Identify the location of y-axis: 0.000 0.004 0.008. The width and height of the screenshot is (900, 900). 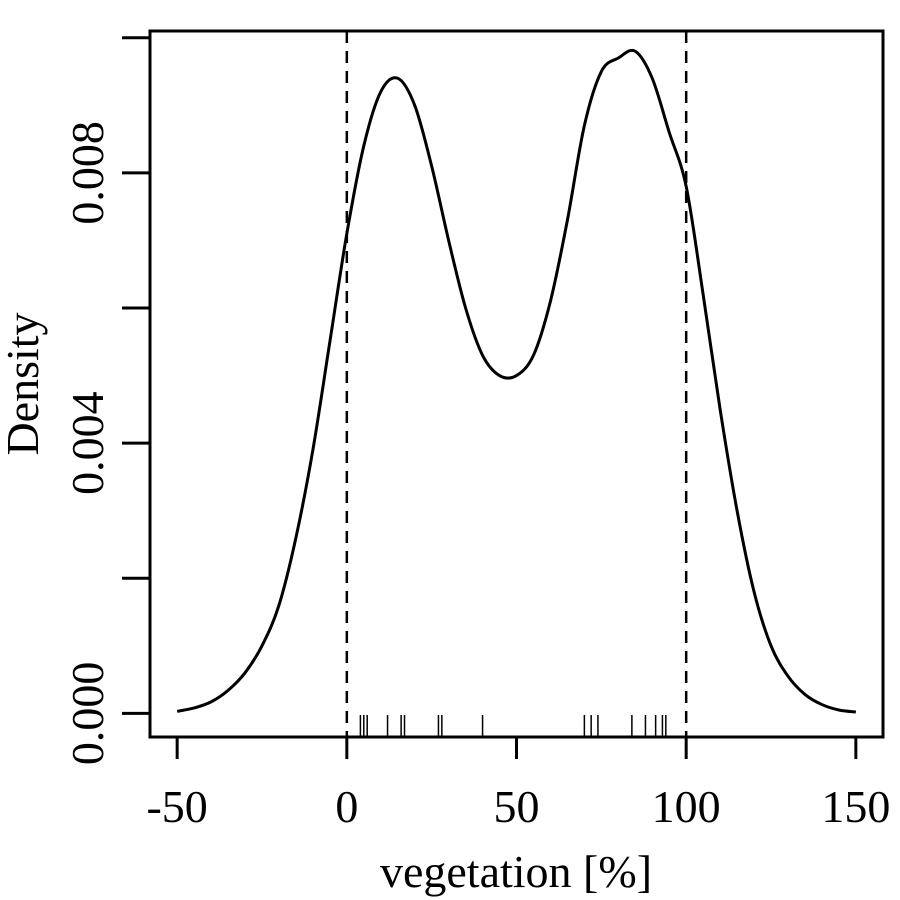
(107, 401).